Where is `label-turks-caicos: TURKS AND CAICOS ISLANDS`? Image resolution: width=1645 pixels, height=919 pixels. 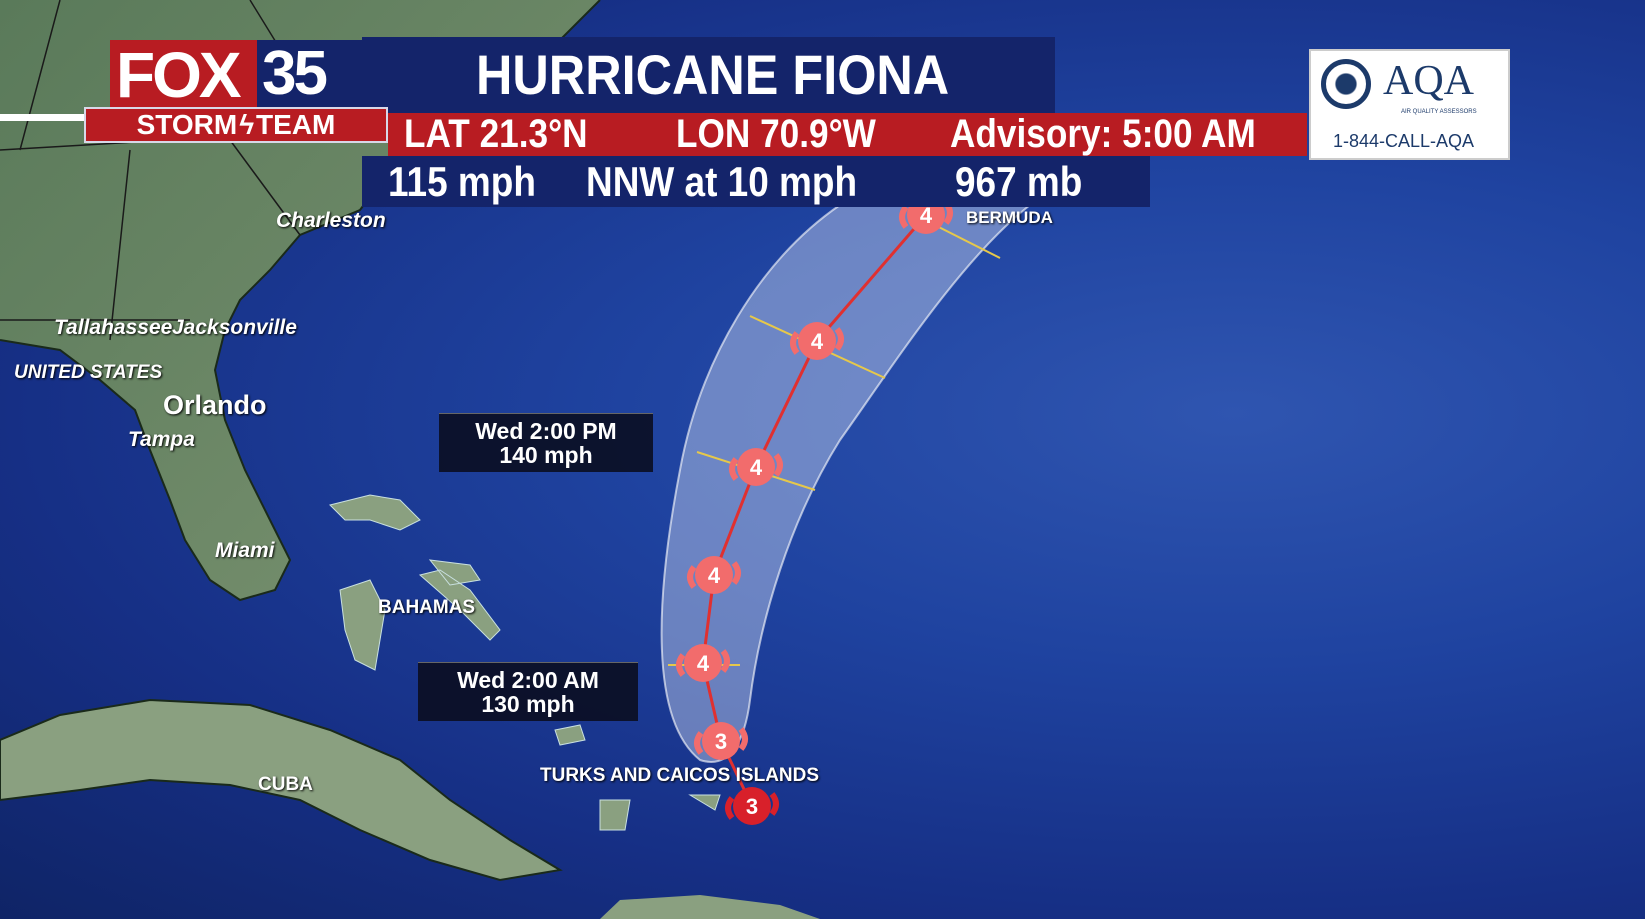
label-turks-caicos: TURKS AND CAICOS ISLANDS is located at coordinates (680, 775).